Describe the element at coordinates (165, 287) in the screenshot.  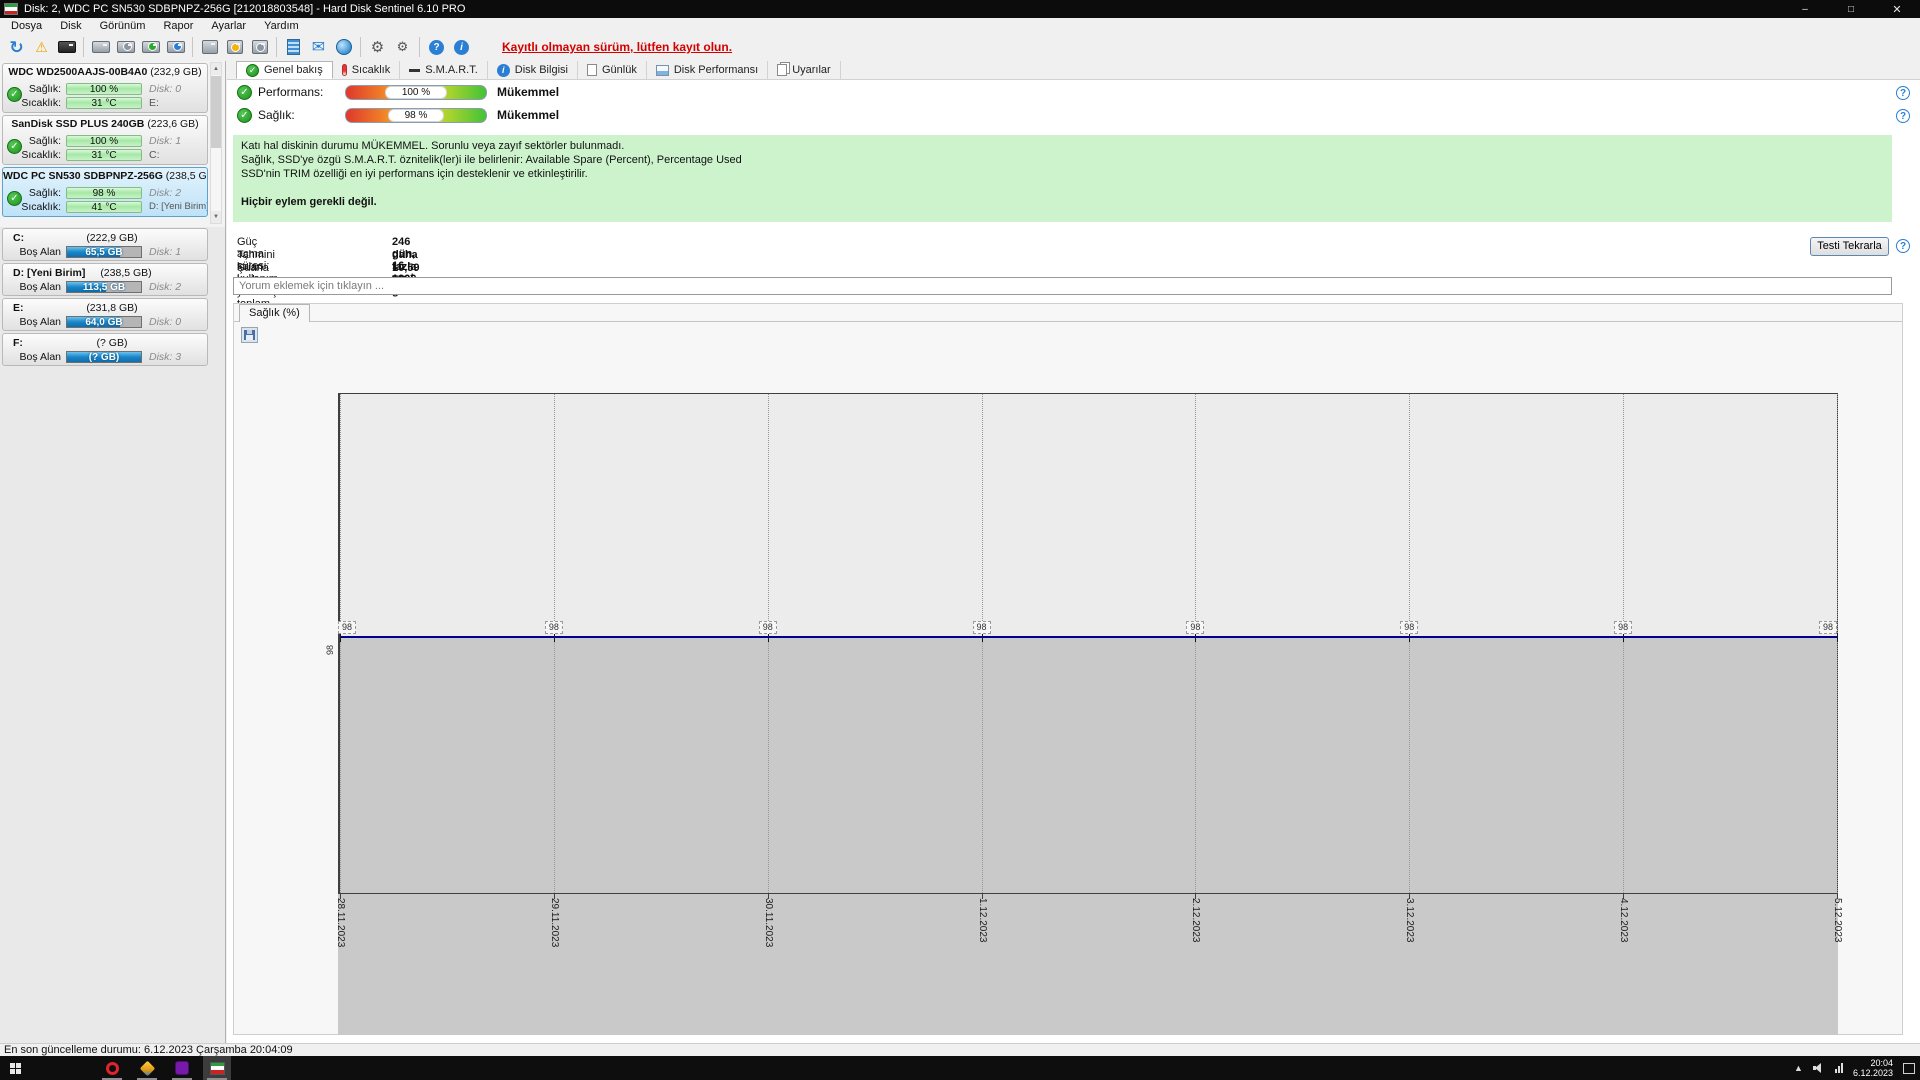
I see `disk-number: Disk: 2` at that location.